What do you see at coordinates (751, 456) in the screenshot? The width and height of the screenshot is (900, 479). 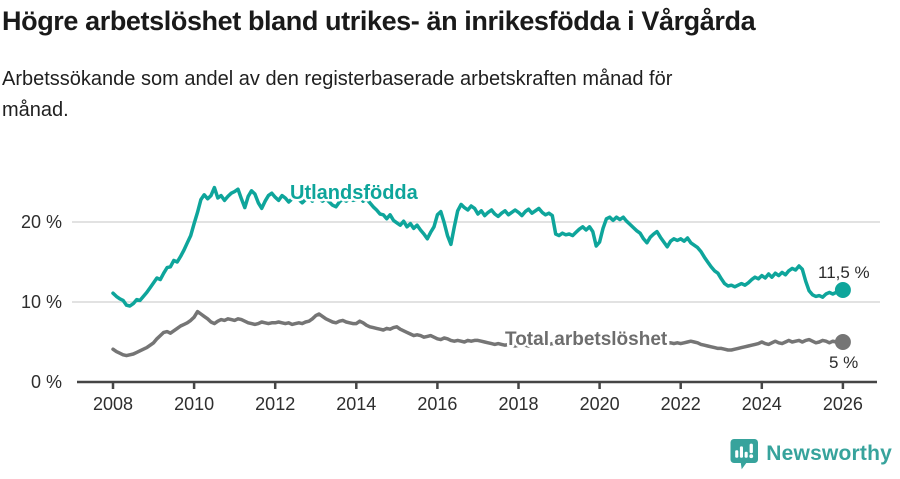 I see `logo-exclamation-dot` at bounding box center [751, 456].